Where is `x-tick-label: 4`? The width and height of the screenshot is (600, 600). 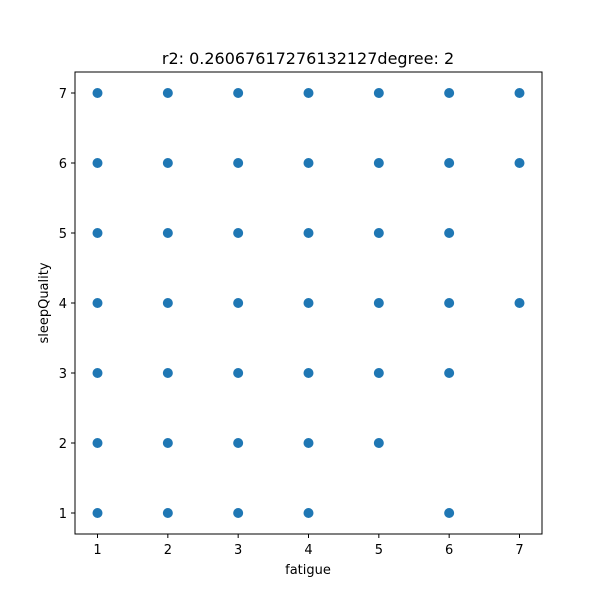
x-tick-label: 4 is located at coordinates (308, 550).